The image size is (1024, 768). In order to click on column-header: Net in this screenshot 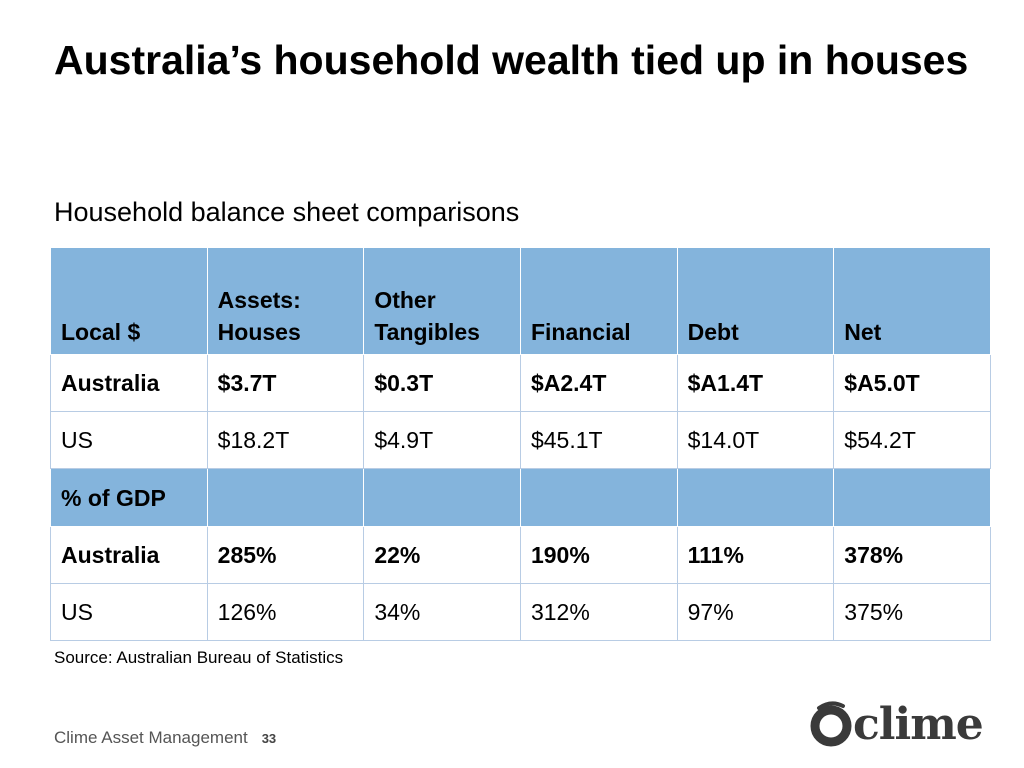, I will do `click(912, 301)`.